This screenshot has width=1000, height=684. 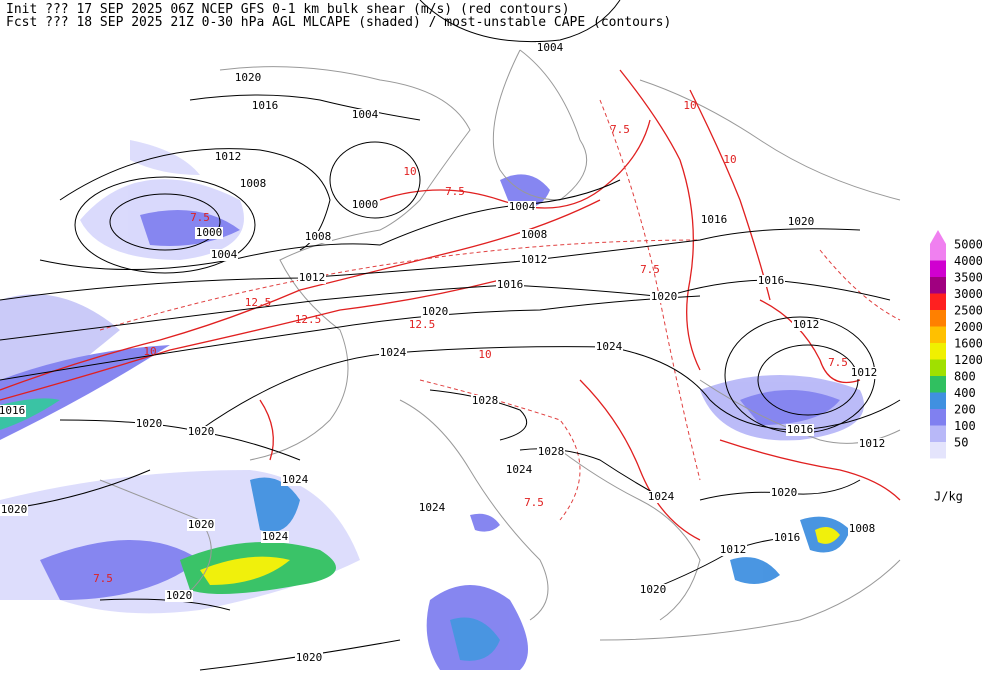 What do you see at coordinates (968, 360) in the screenshot?
I see `colorbar-label: 1200` at bounding box center [968, 360].